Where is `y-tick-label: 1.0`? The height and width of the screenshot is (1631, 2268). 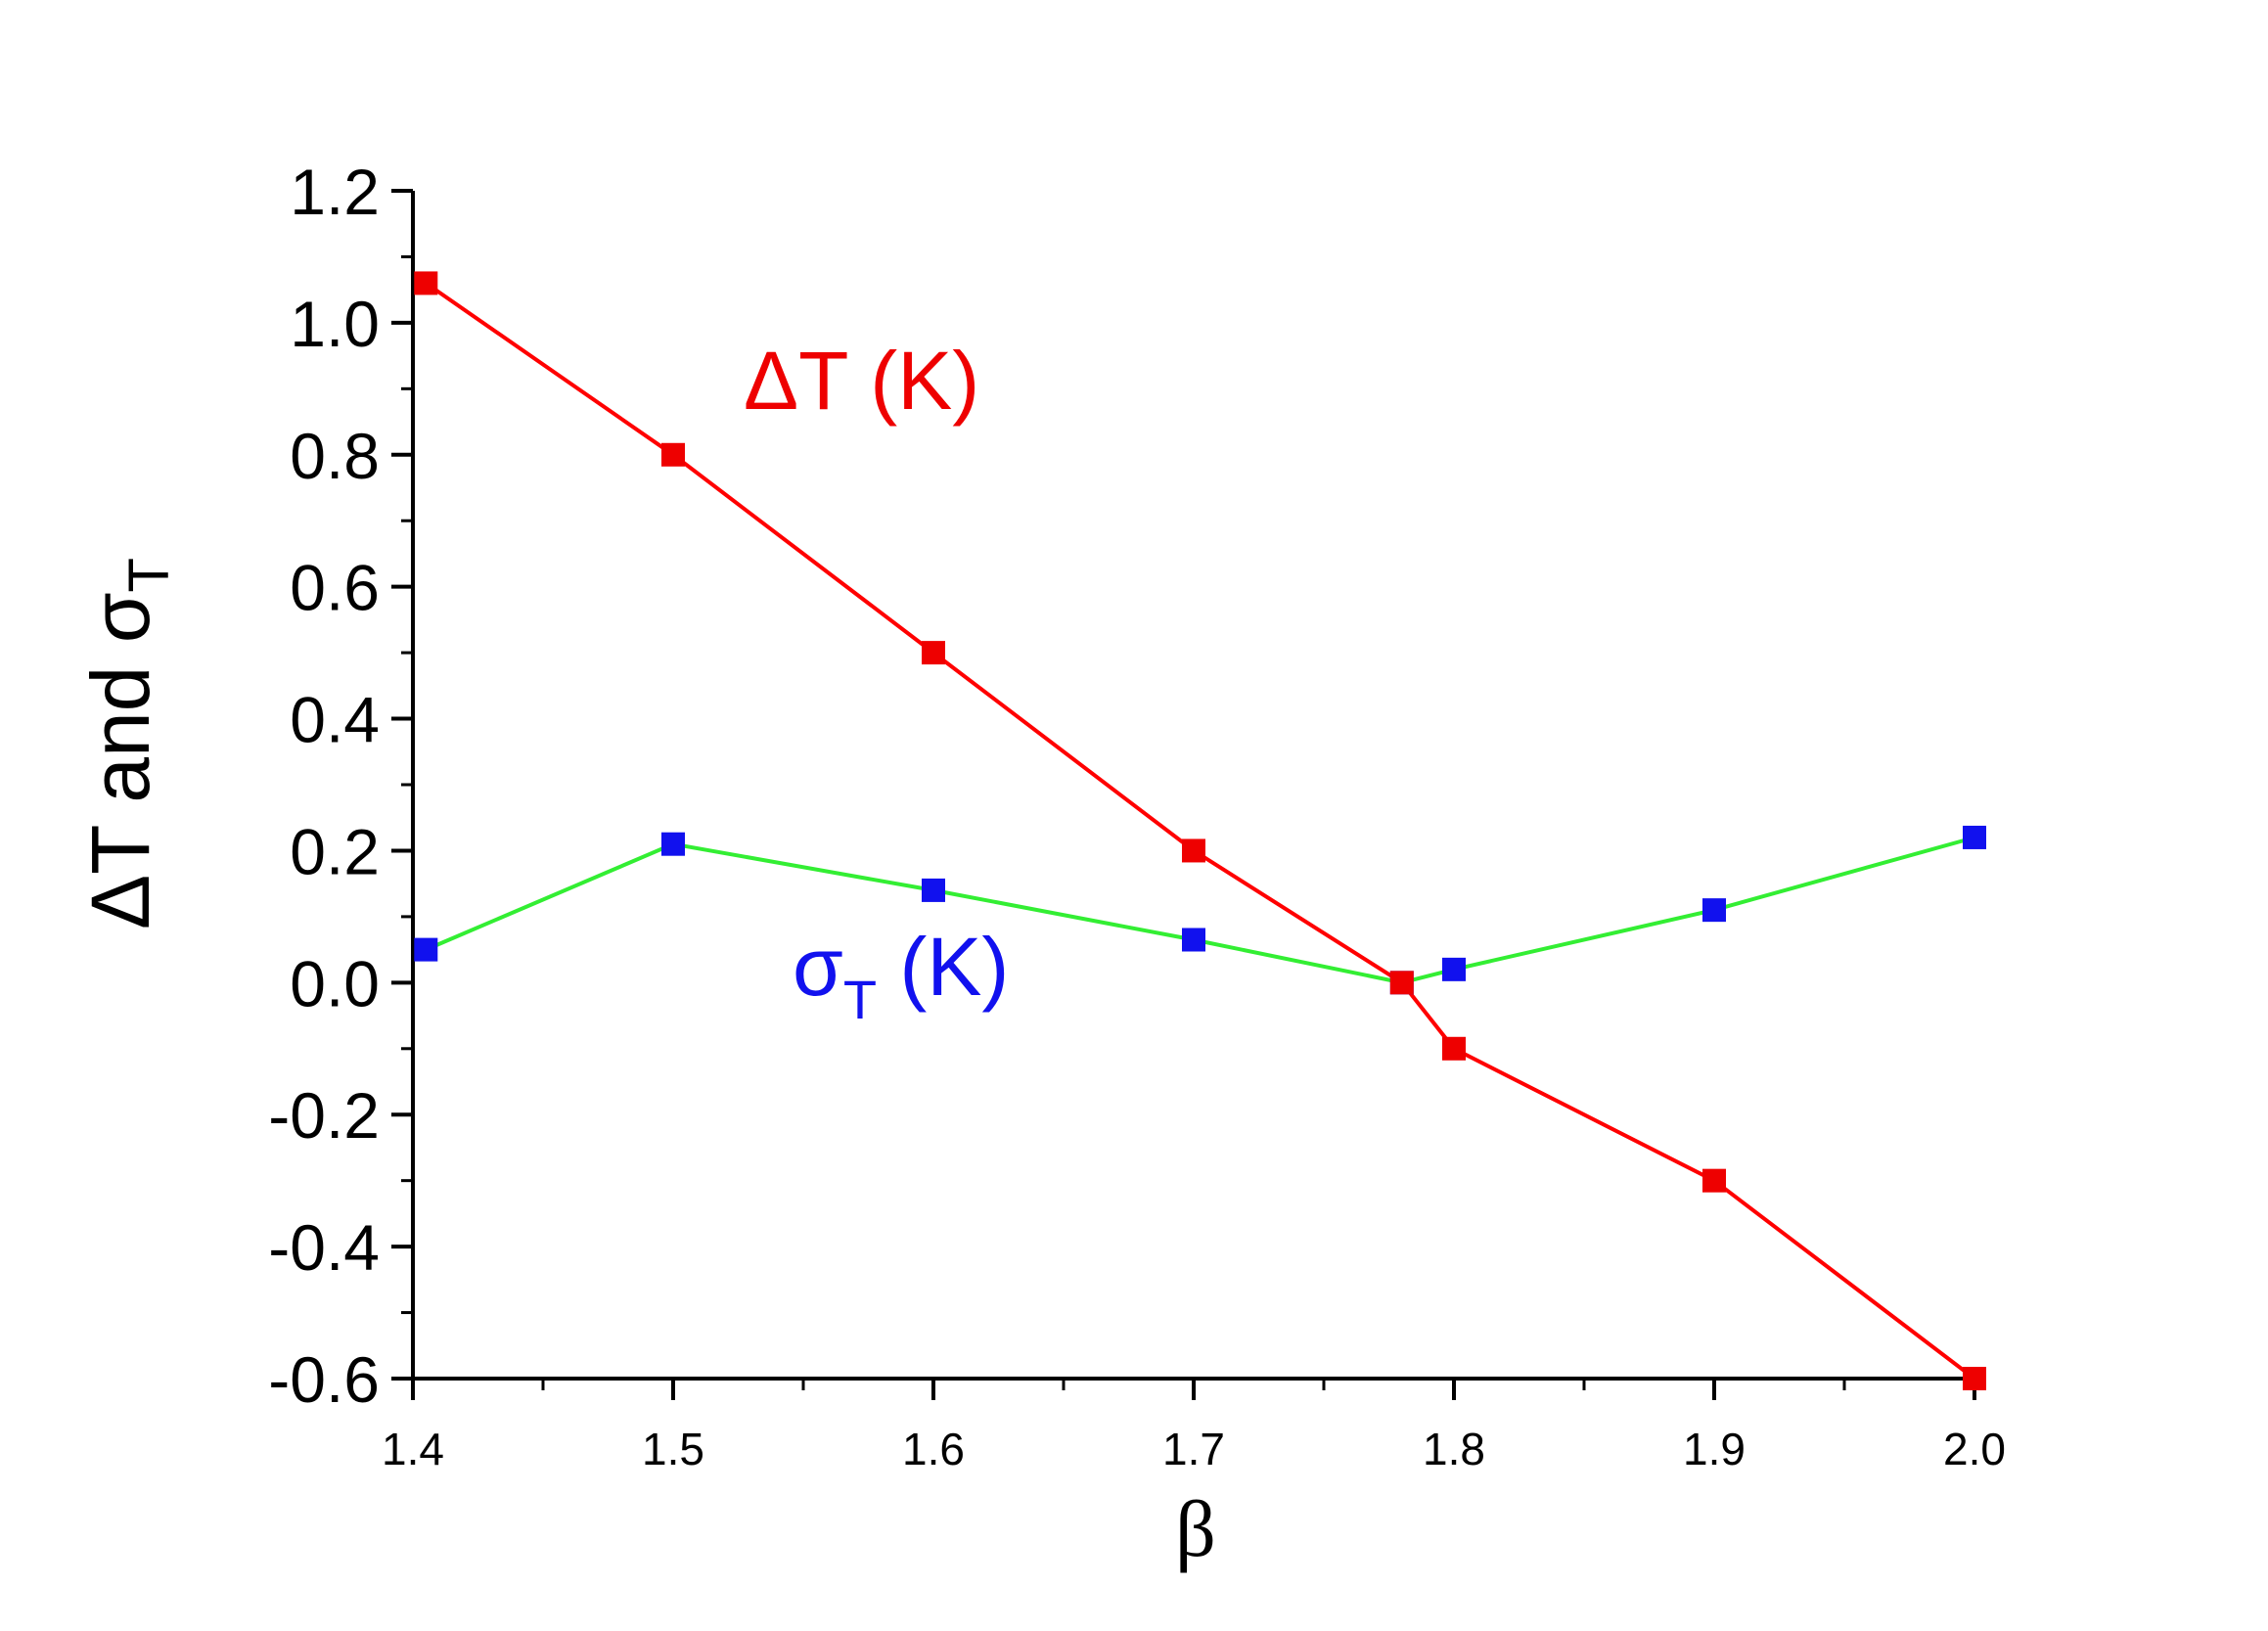
y-tick-label: 1.0 is located at coordinates (335, 324).